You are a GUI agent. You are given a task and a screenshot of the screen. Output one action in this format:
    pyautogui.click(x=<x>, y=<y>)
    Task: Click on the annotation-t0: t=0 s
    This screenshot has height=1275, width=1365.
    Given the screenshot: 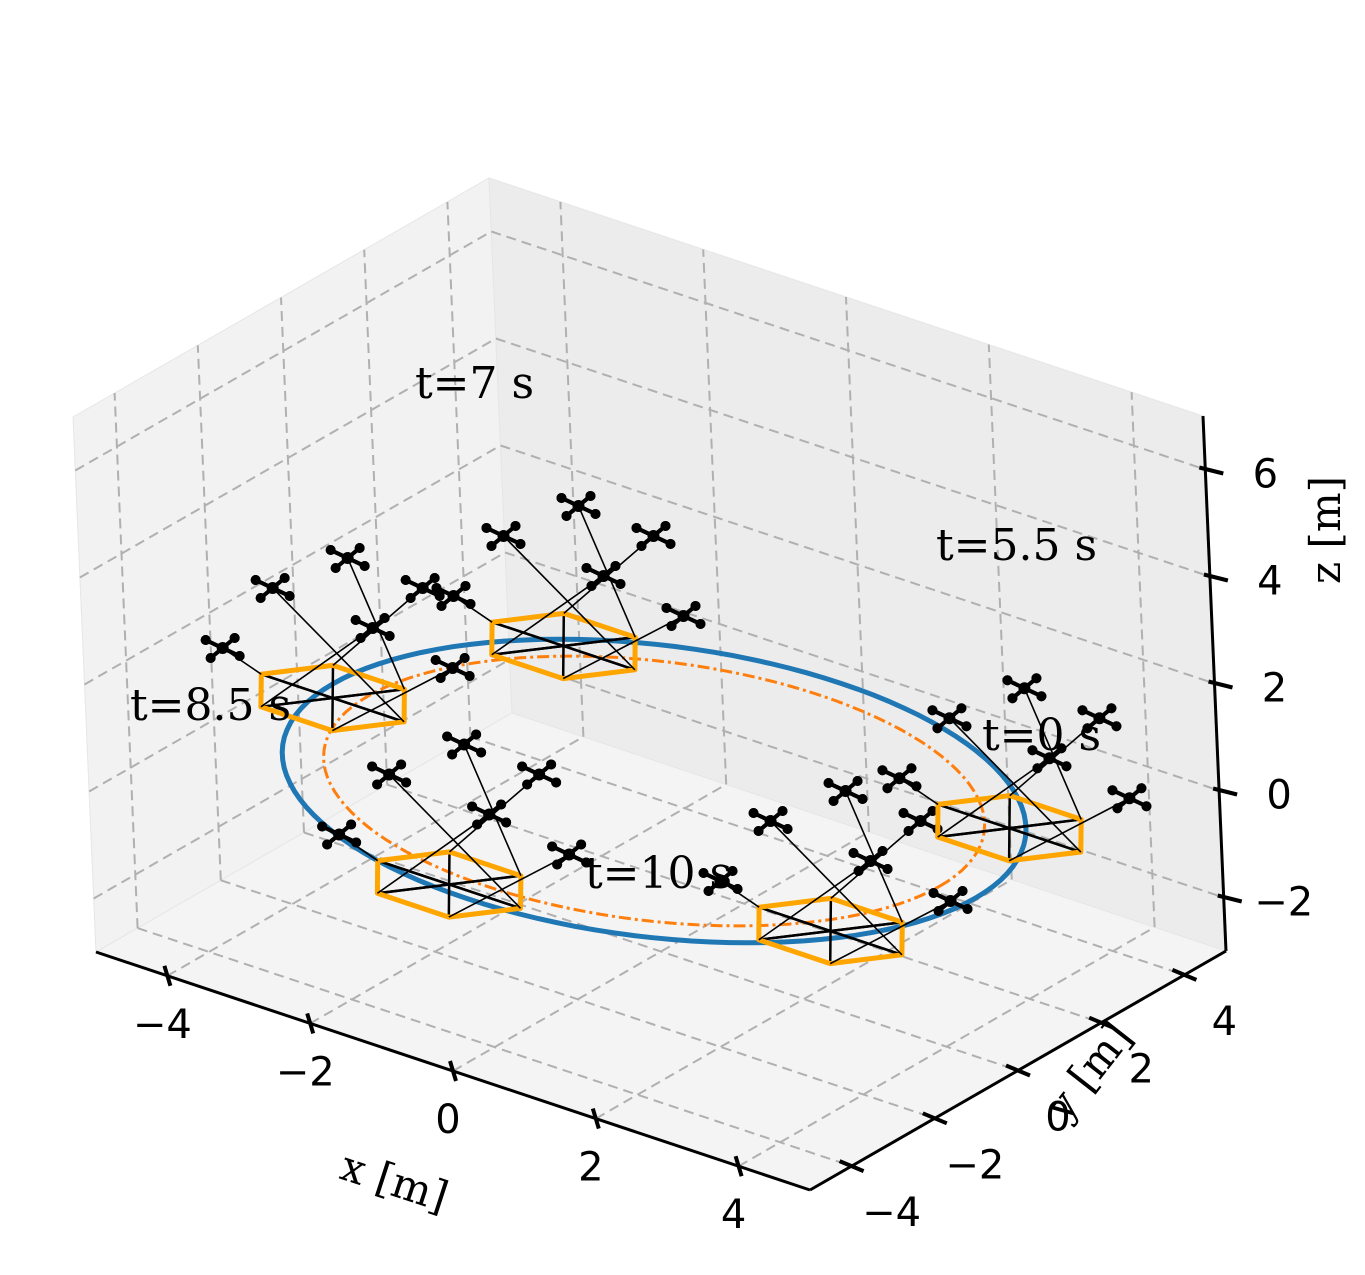 What is the action you would take?
    pyautogui.click(x=1041, y=735)
    